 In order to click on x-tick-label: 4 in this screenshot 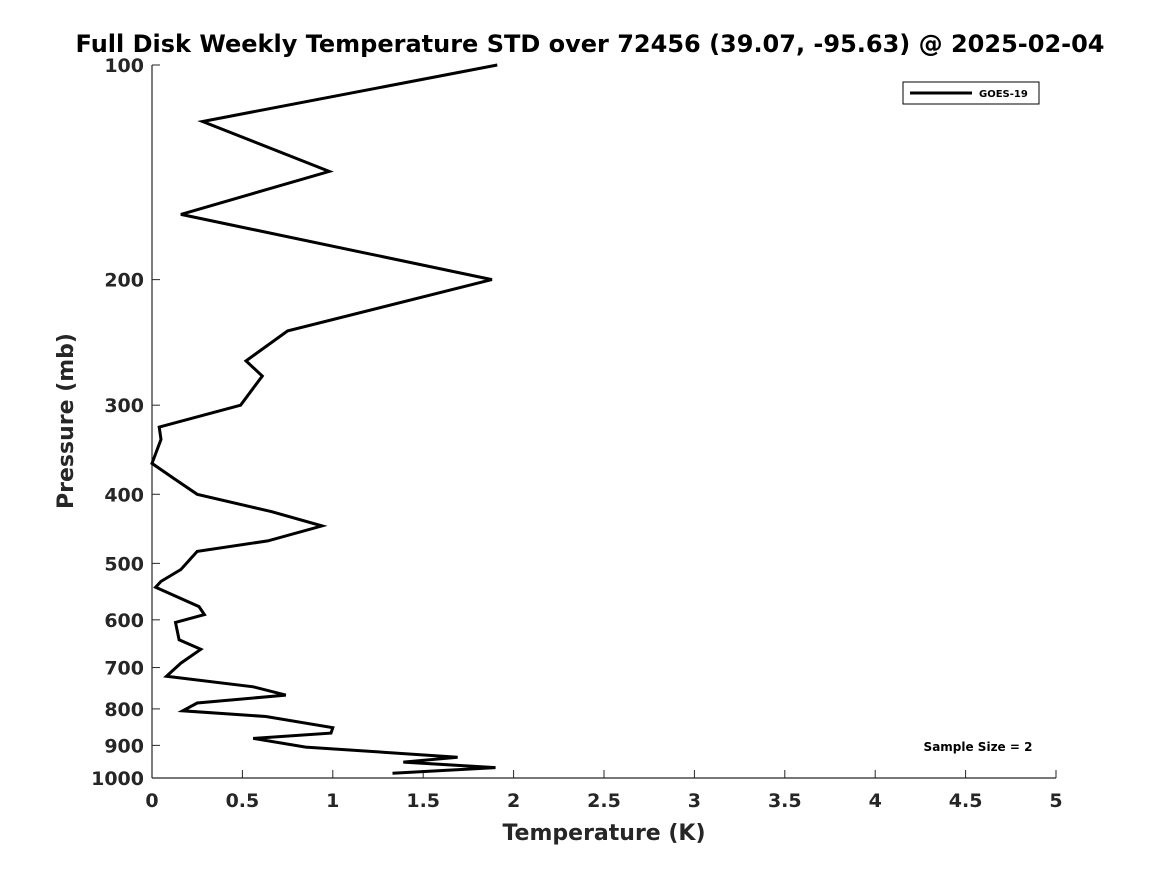, I will do `click(875, 801)`.